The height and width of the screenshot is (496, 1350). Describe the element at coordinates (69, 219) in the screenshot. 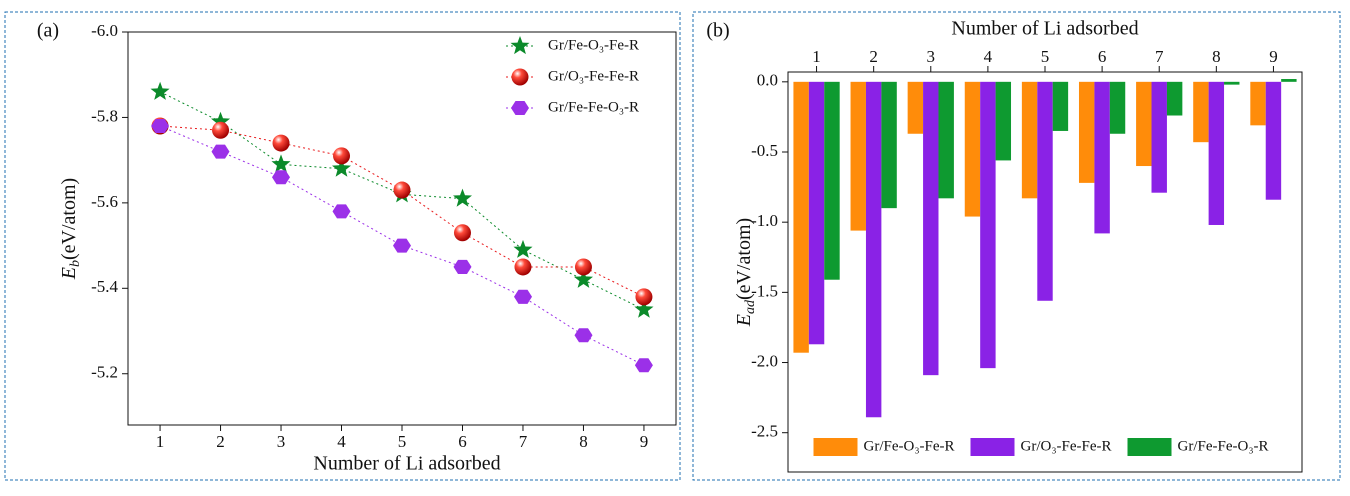

I see `y-label-unit: (eV/atom)` at that location.